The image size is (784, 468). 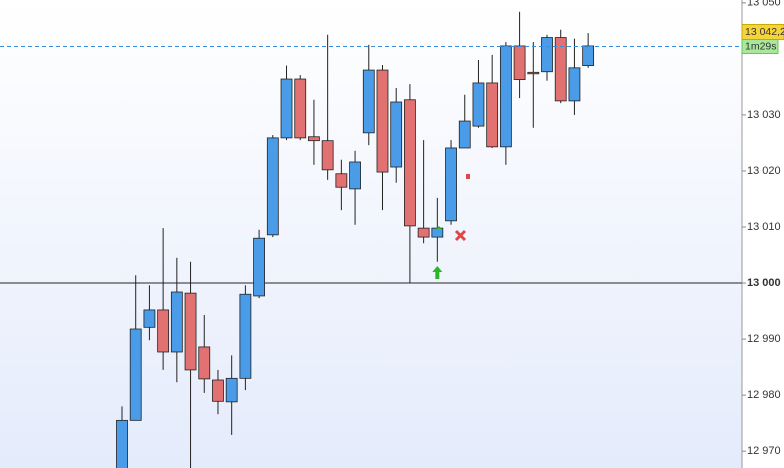 I want to click on buy-arrow, so click(x=437, y=272).